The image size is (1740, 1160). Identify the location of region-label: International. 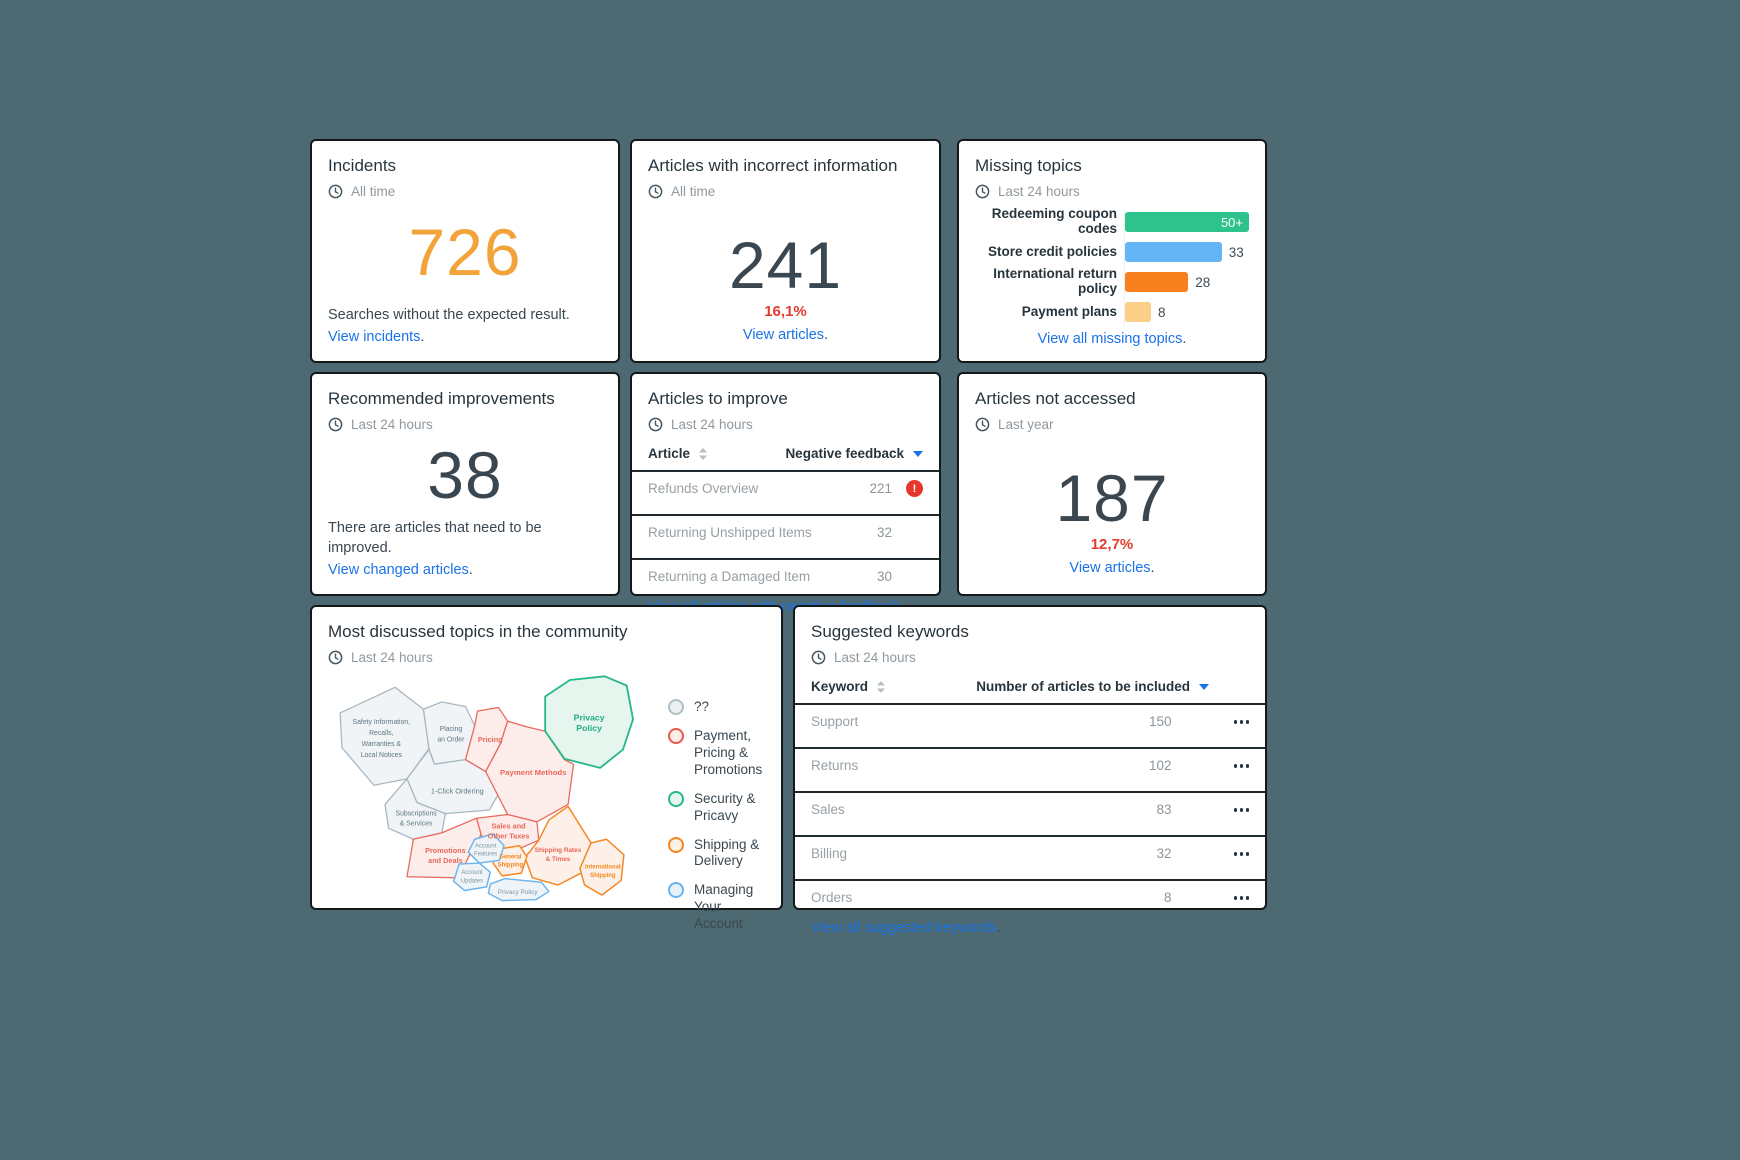
(603, 868).